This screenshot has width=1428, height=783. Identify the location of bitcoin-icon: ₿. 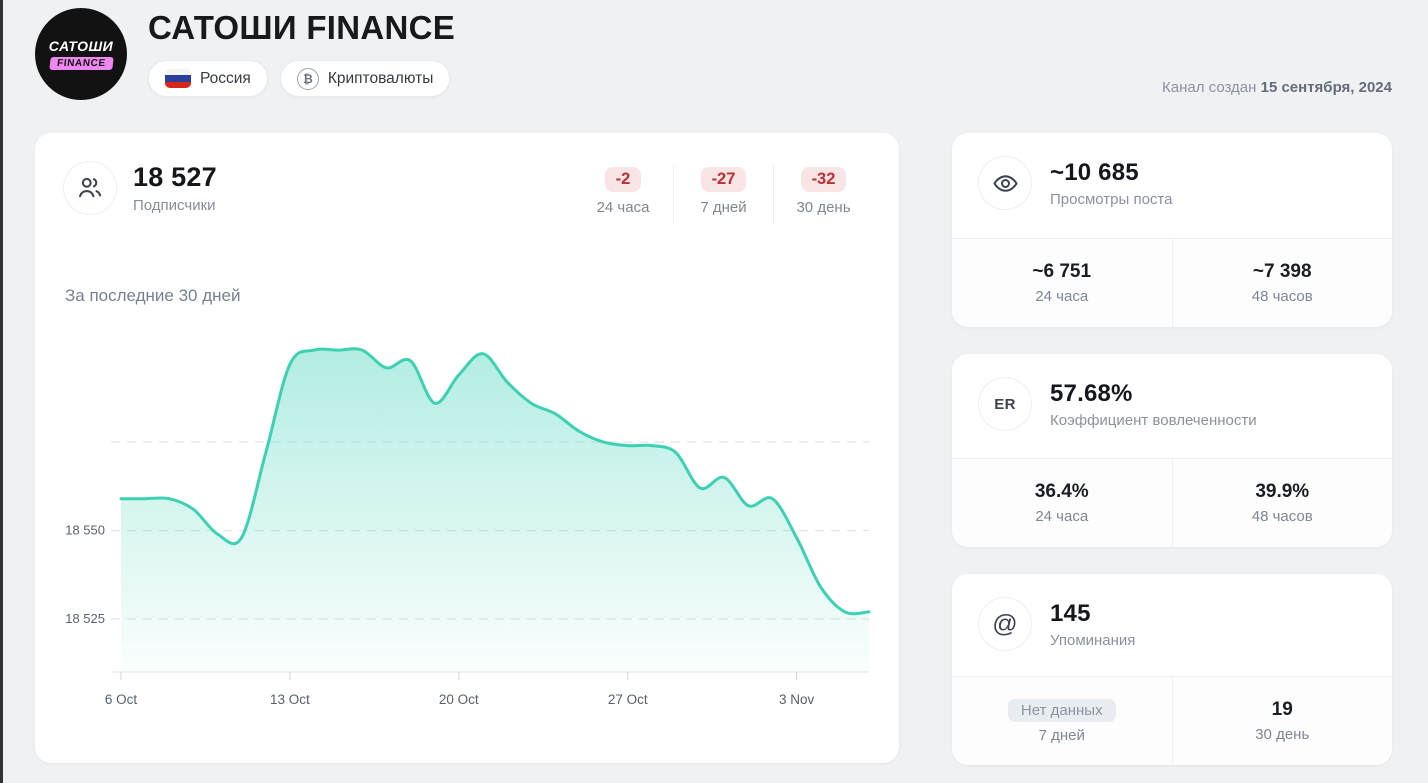
(307, 78).